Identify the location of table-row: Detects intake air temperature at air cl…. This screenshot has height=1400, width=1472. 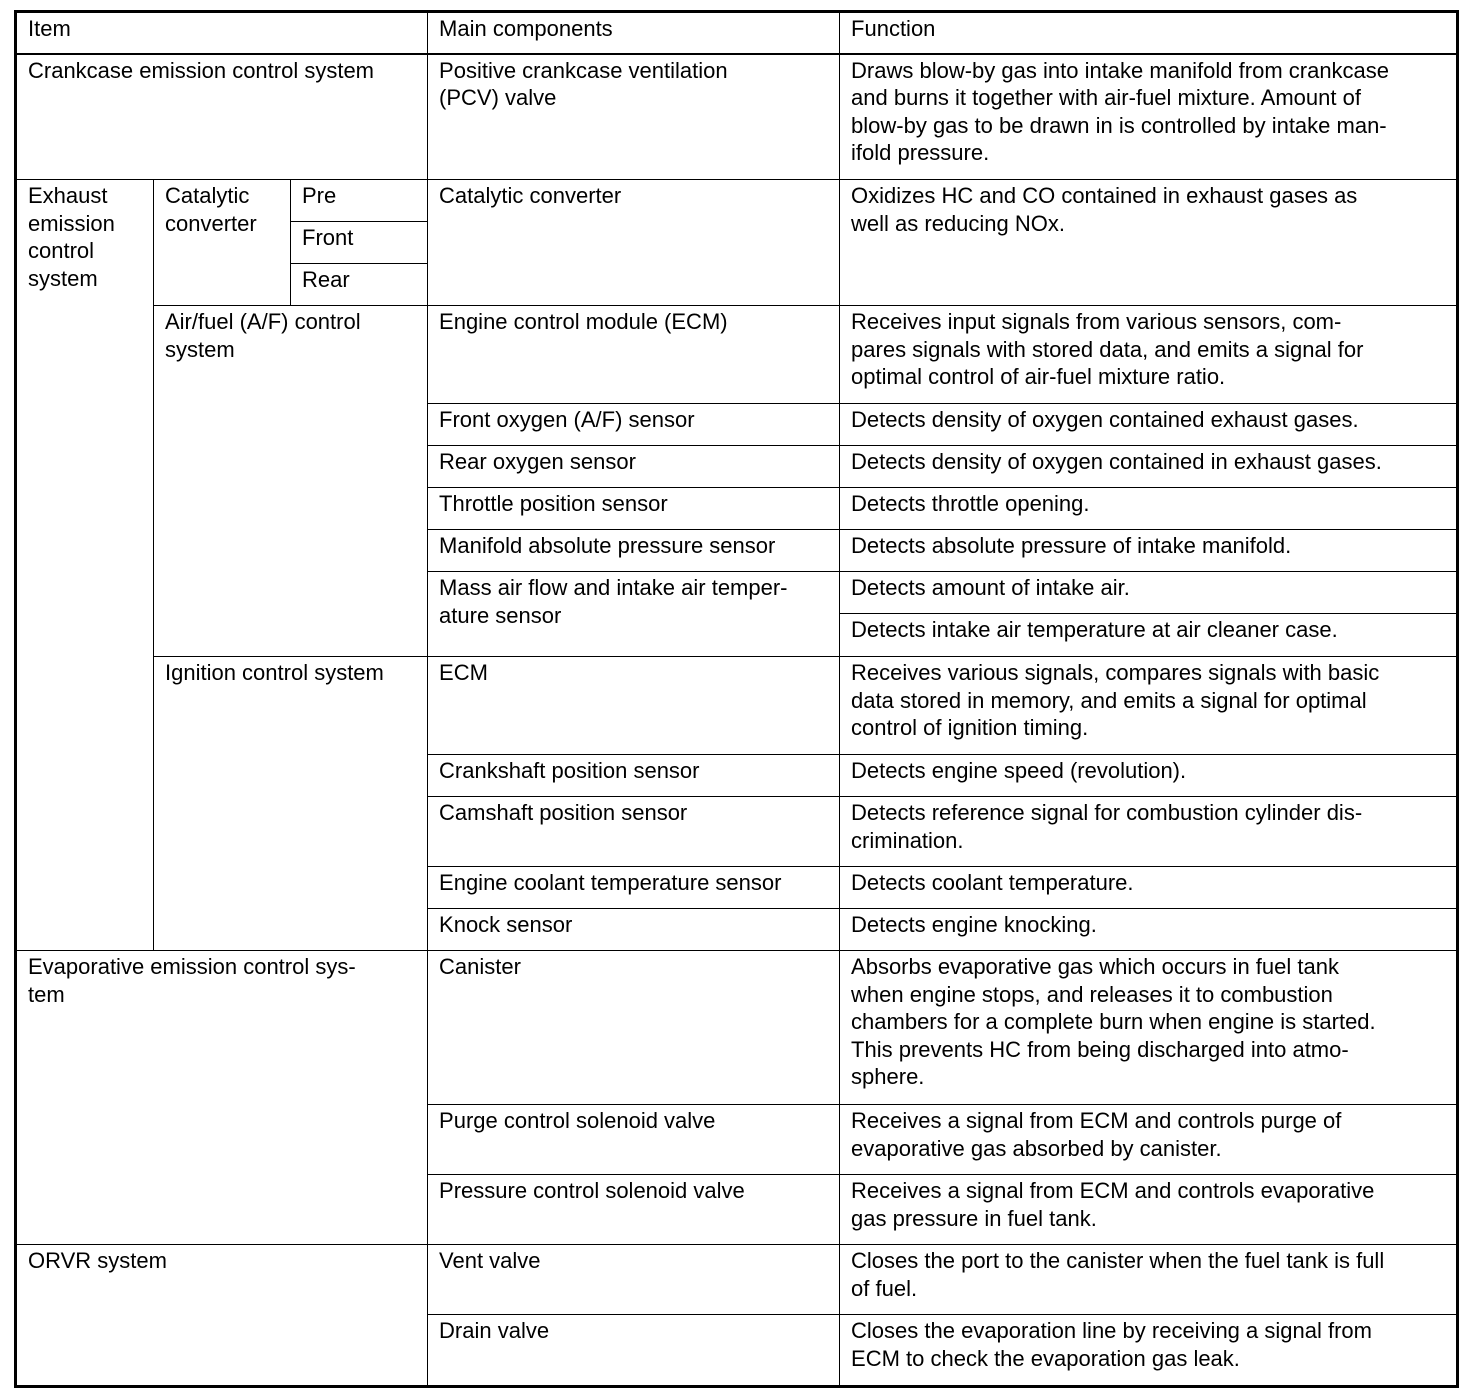
(737, 635).